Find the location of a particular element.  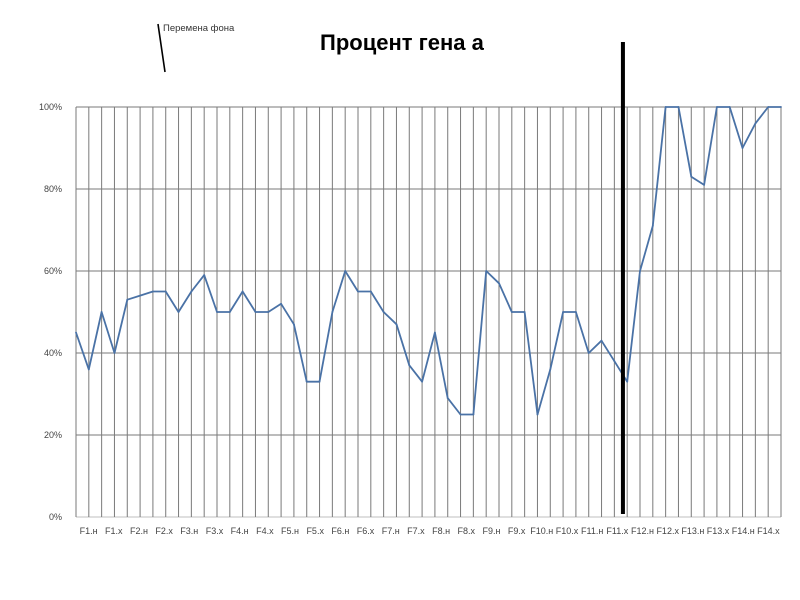

x-tick-label: F5.н is located at coordinates (290, 531).